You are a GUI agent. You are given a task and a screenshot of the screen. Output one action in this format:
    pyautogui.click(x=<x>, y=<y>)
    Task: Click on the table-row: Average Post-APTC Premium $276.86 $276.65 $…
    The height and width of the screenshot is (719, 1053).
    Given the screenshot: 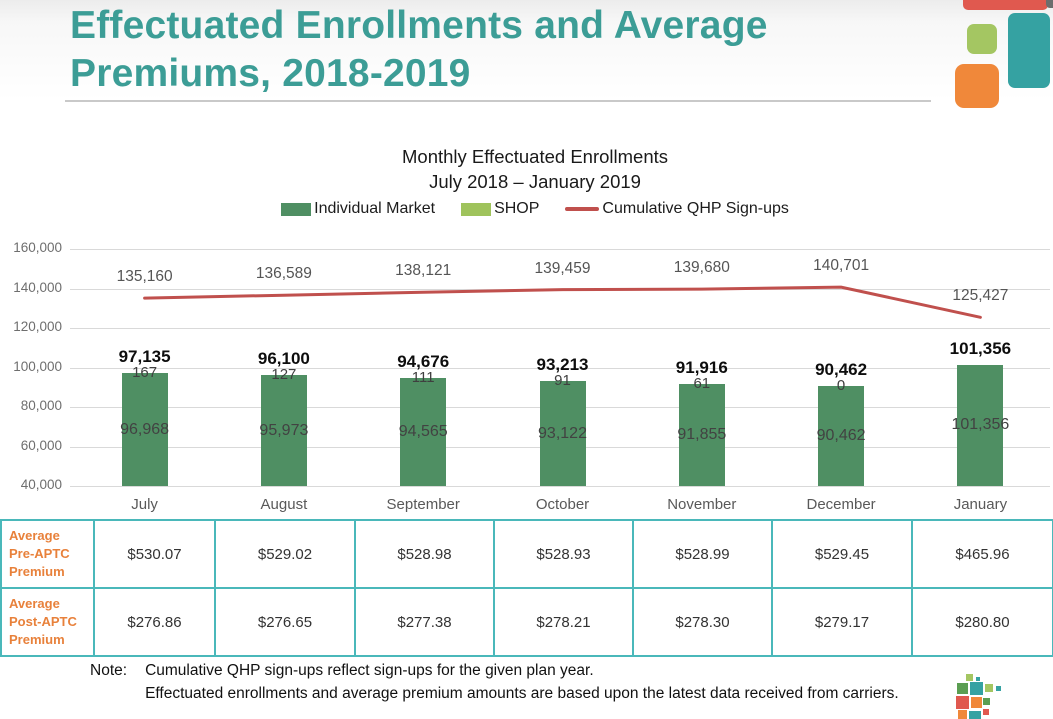 What is the action you would take?
    pyautogui.click(x=526, y=622)
    